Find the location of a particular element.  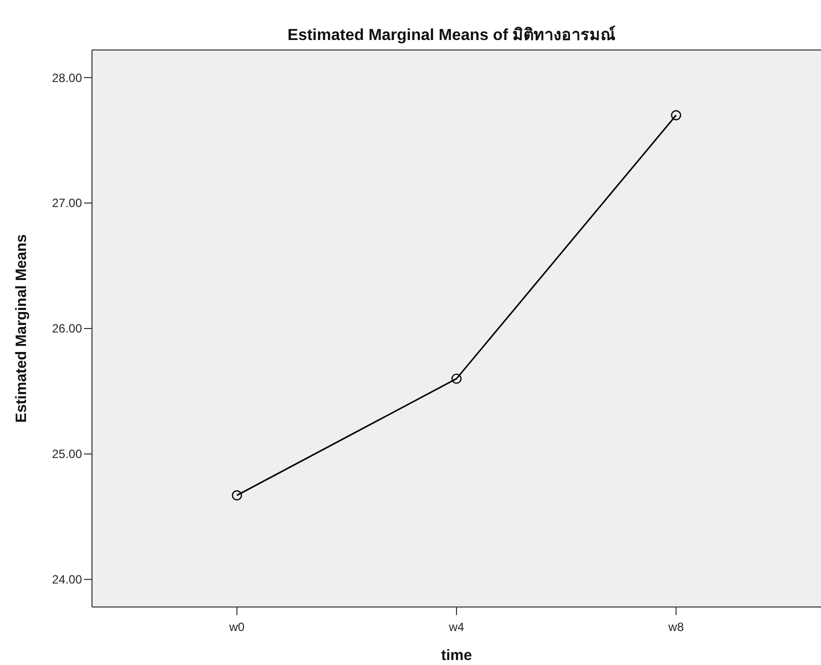

x-tick-label: w4 is located at coordinates (456, 627).